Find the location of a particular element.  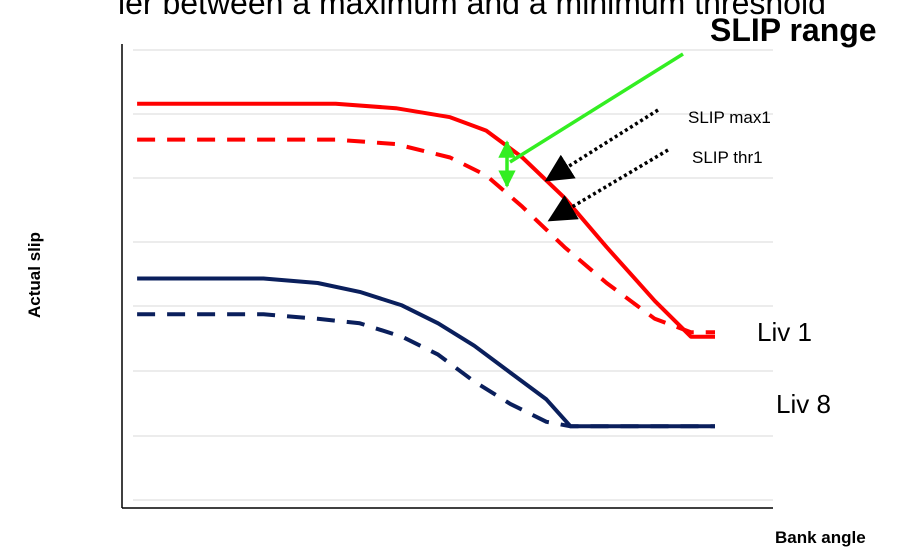

slip-range-title: SLIP range is located at coordinates (793, 30).